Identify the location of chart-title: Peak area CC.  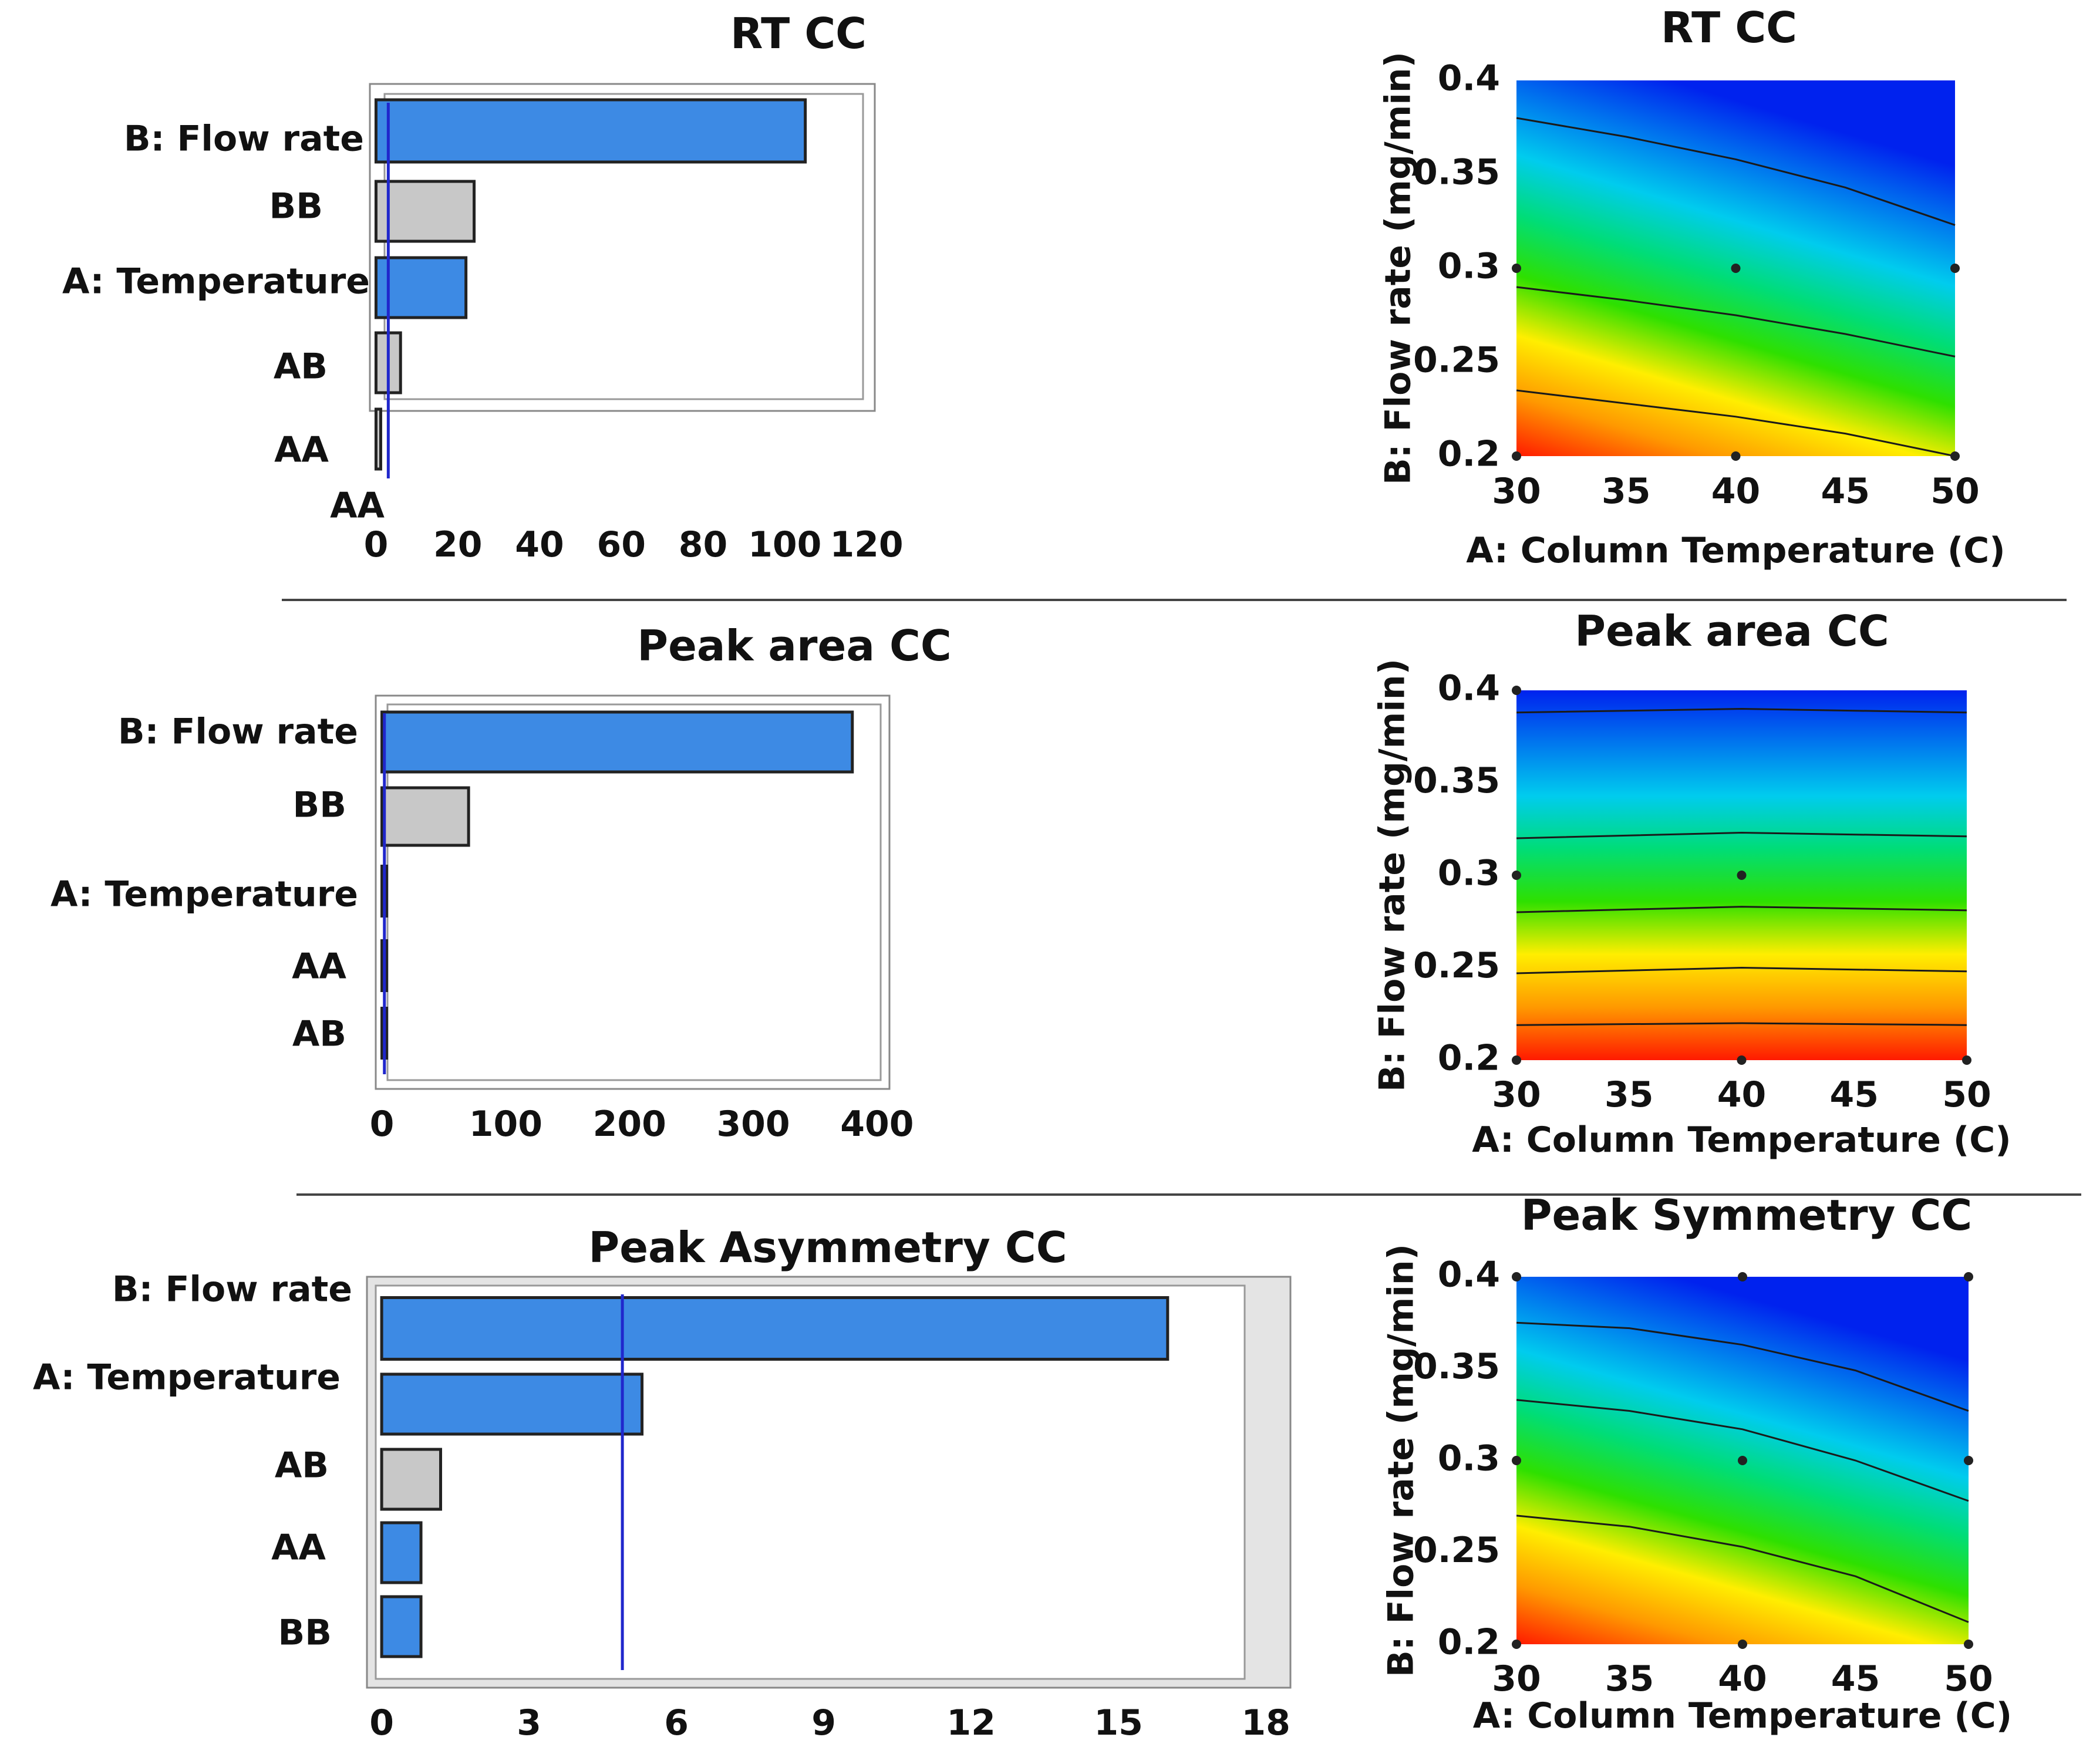
(794, 645).